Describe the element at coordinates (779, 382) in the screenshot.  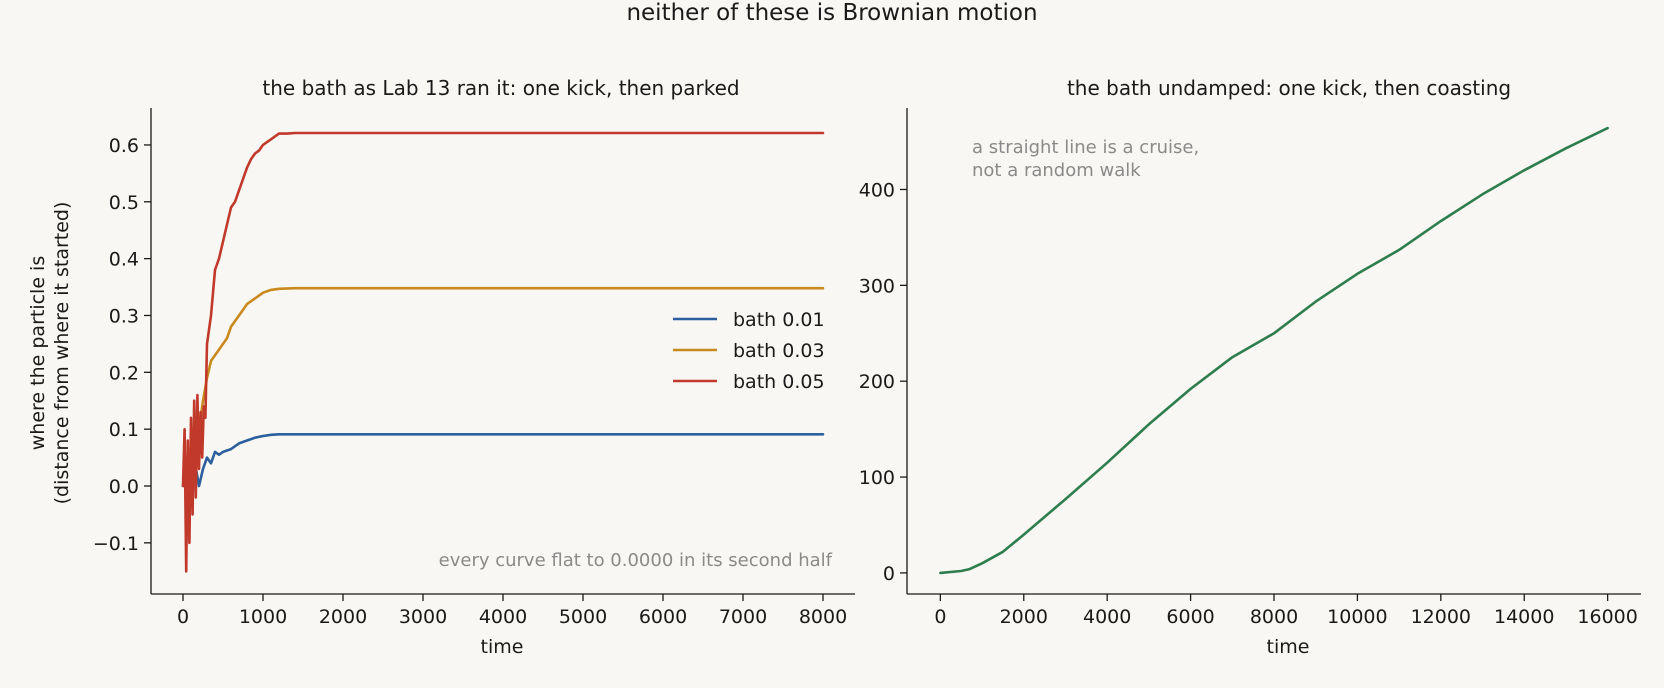
I see `legend-label: bath 0.05` at that location.